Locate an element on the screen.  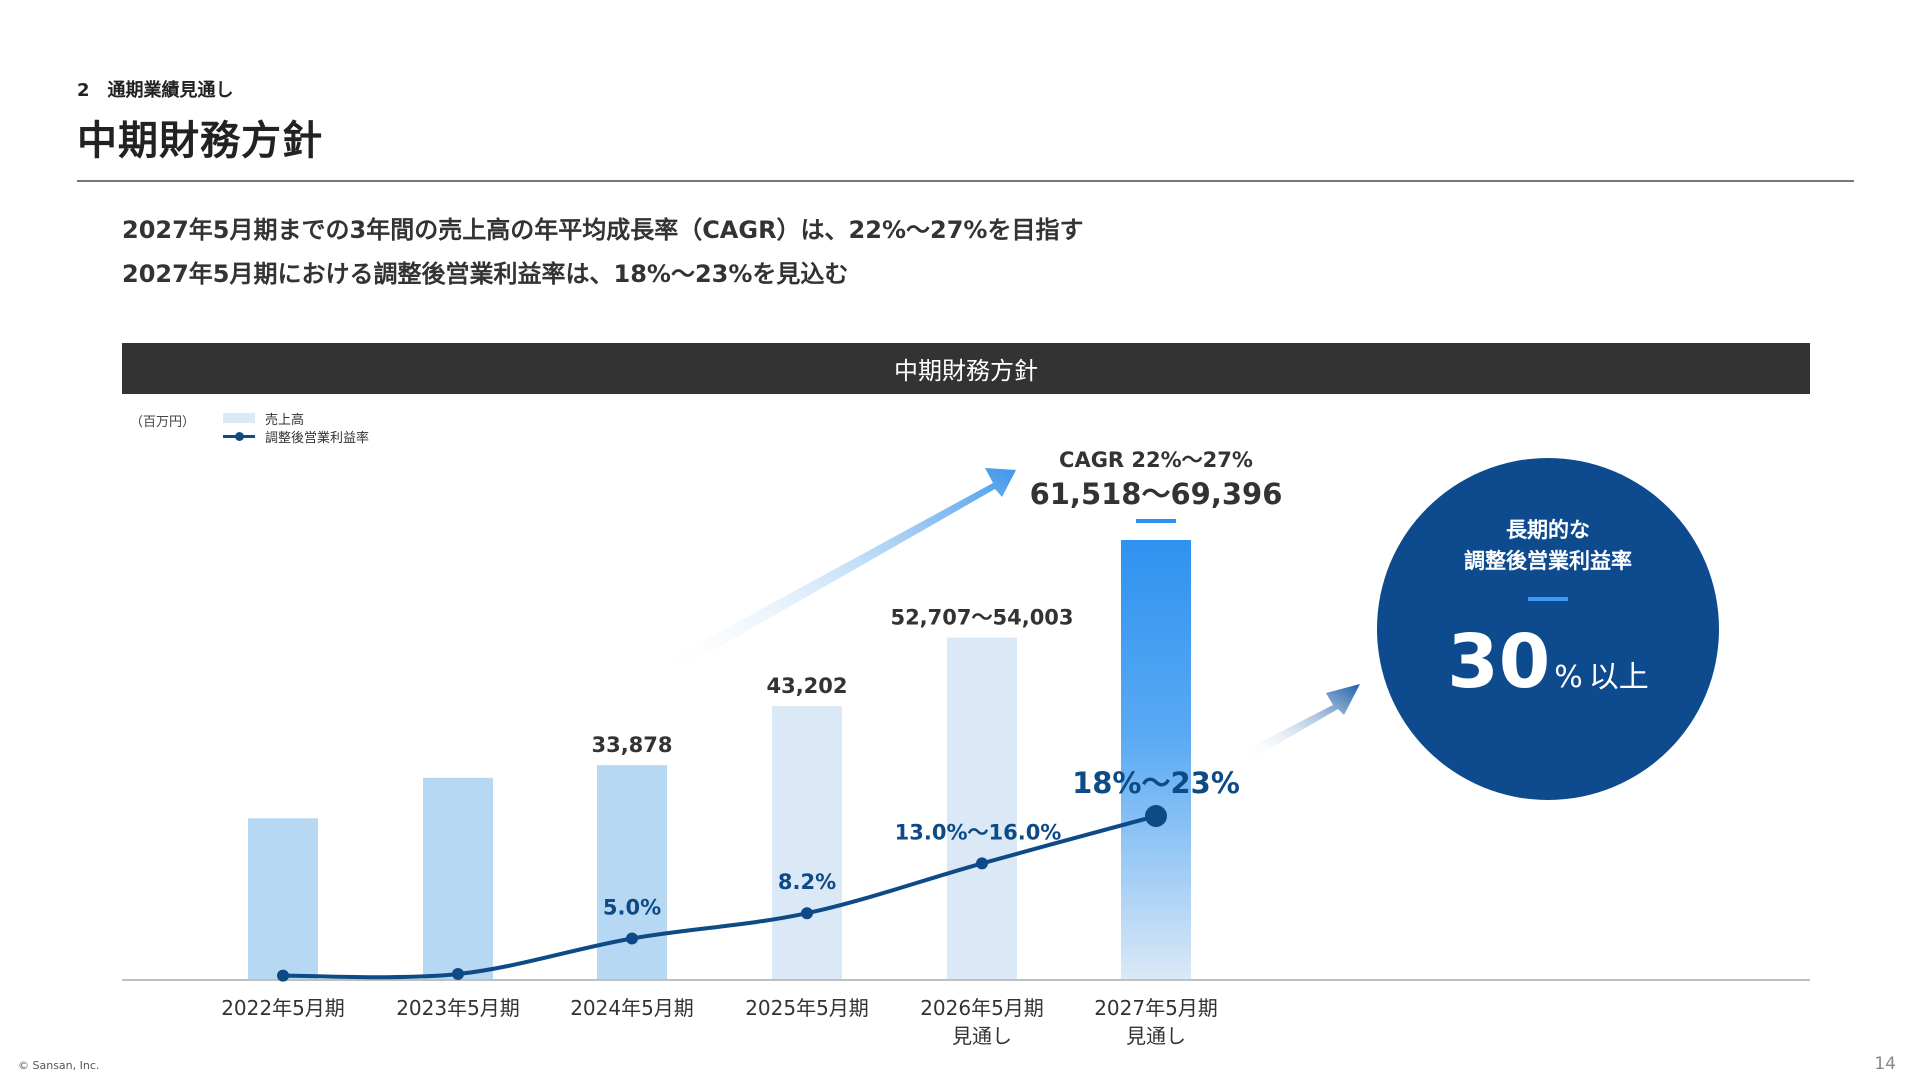
long-term-target-divider is located at coordinates (1548, 599).